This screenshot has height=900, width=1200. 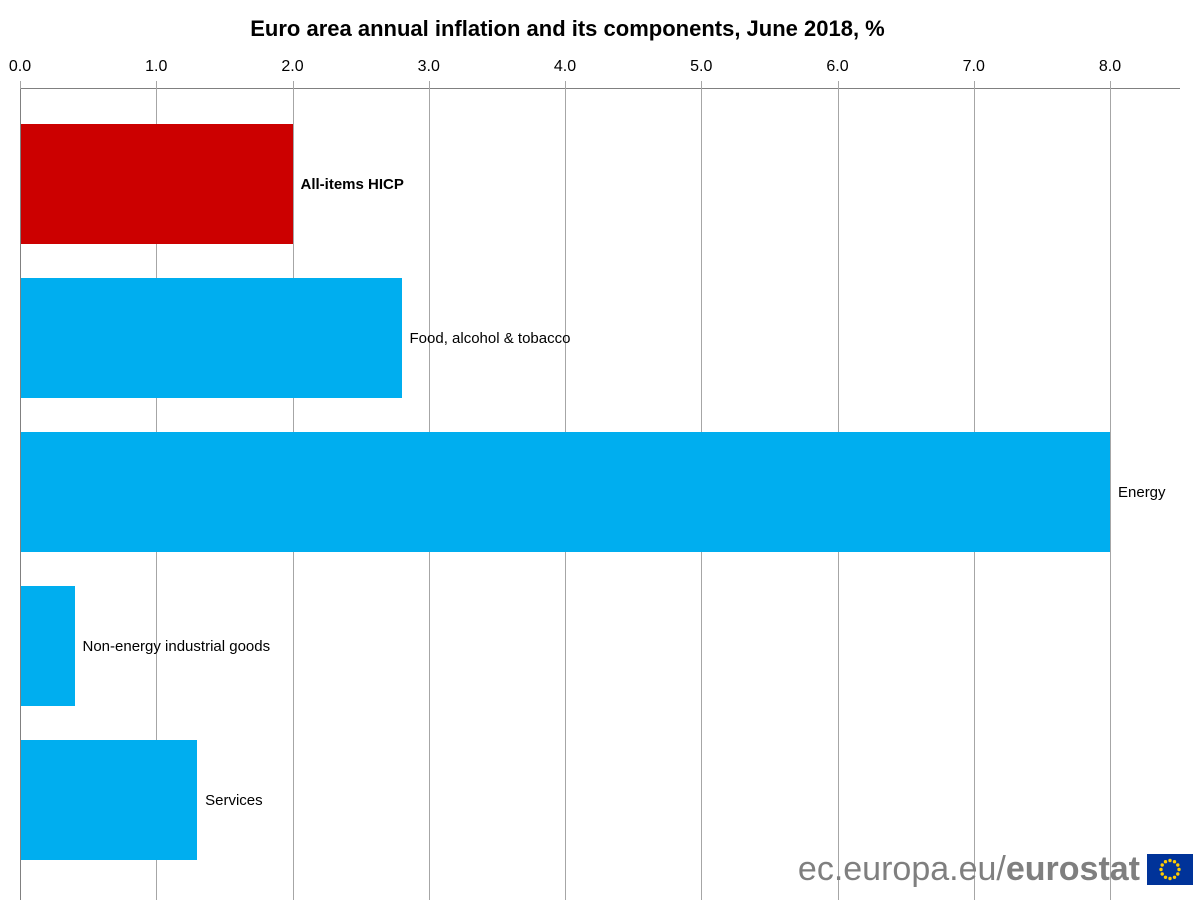 What do you see at coordinates (600, 88) in the screenshot?
I see `x-axis-line` at bounding box center [600, 88].